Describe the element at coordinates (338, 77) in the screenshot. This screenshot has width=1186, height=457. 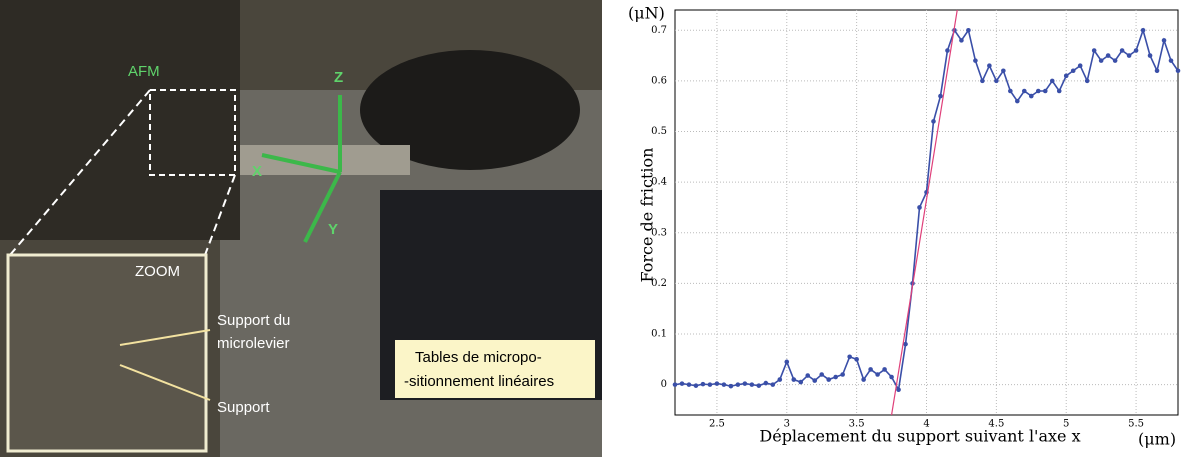
I see `photo-label: Z` at that location.